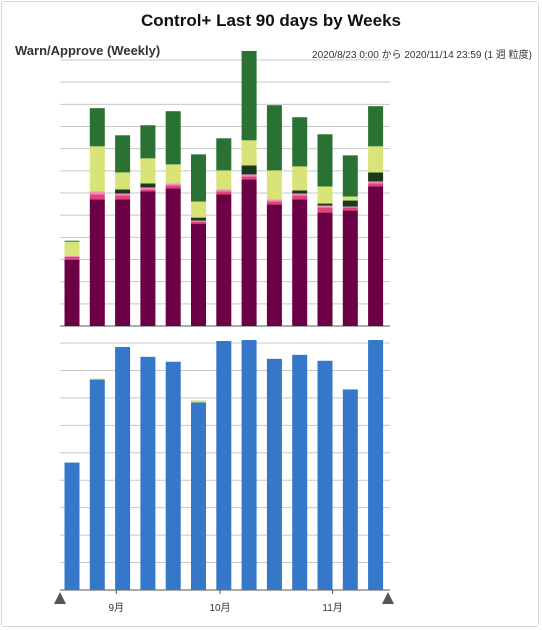  I want to click on scroll-left-arrow-icon, so click(60, 598).